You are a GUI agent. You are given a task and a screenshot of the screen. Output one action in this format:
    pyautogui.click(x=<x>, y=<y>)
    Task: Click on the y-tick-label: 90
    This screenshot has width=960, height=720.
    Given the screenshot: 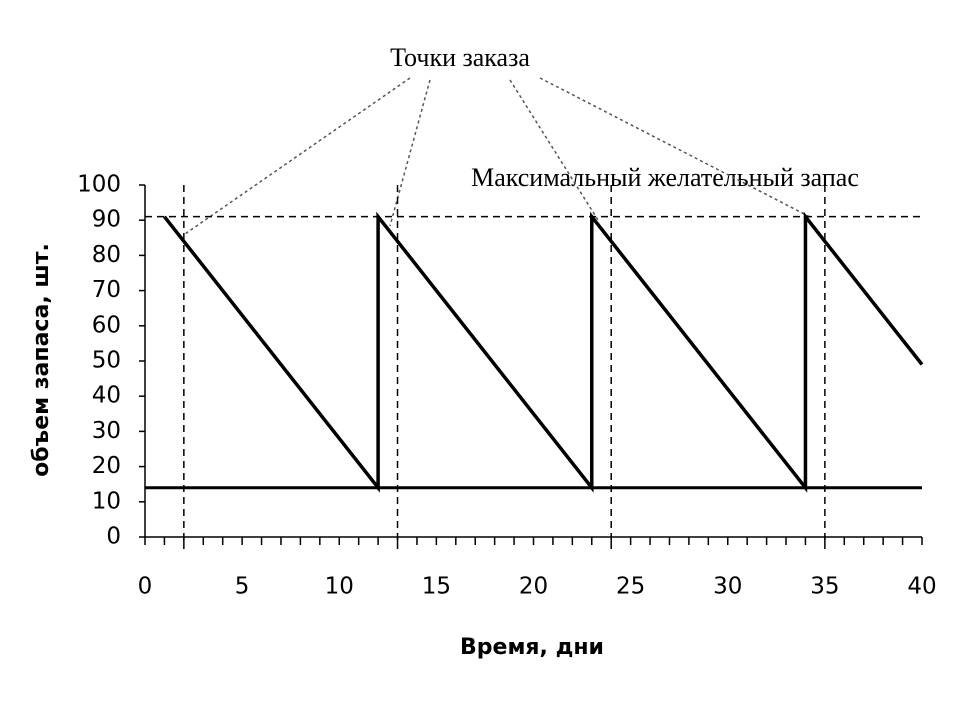 What is the action you would take?
    pyautogui.click(x=106, y=220)
    